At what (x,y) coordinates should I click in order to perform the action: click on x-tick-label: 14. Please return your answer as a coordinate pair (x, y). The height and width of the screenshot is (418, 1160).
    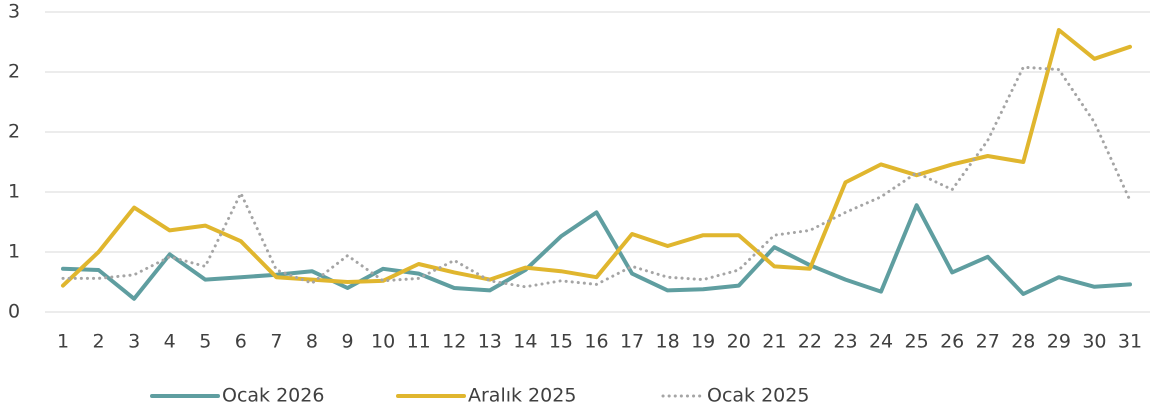
    Looking at the image, I should click on (525, 342).